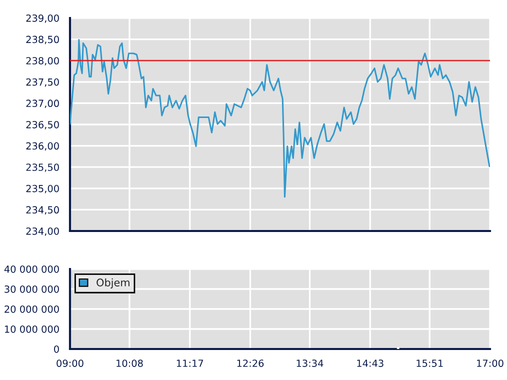  What do you see at coordinates (31, 289) in the screenshot?
I see `y-tick-label: 30 000 000` at bounding box center [31, 289].